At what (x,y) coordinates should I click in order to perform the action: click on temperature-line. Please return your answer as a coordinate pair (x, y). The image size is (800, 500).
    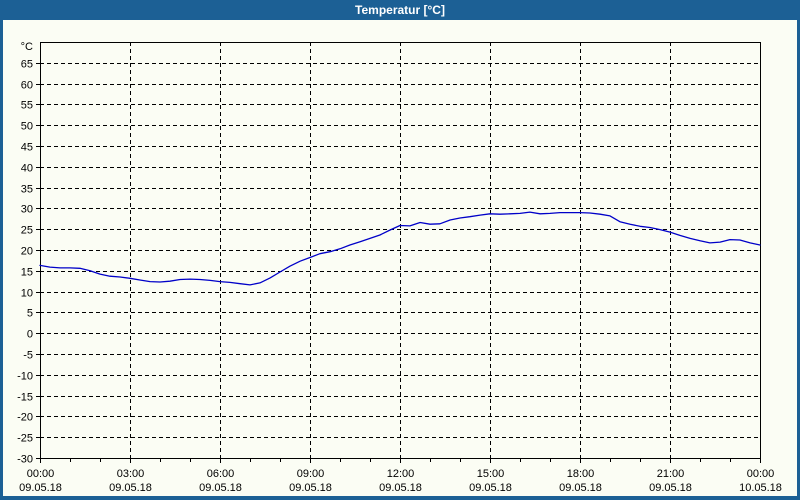
    Looking at the image, I should click on (400, 248).